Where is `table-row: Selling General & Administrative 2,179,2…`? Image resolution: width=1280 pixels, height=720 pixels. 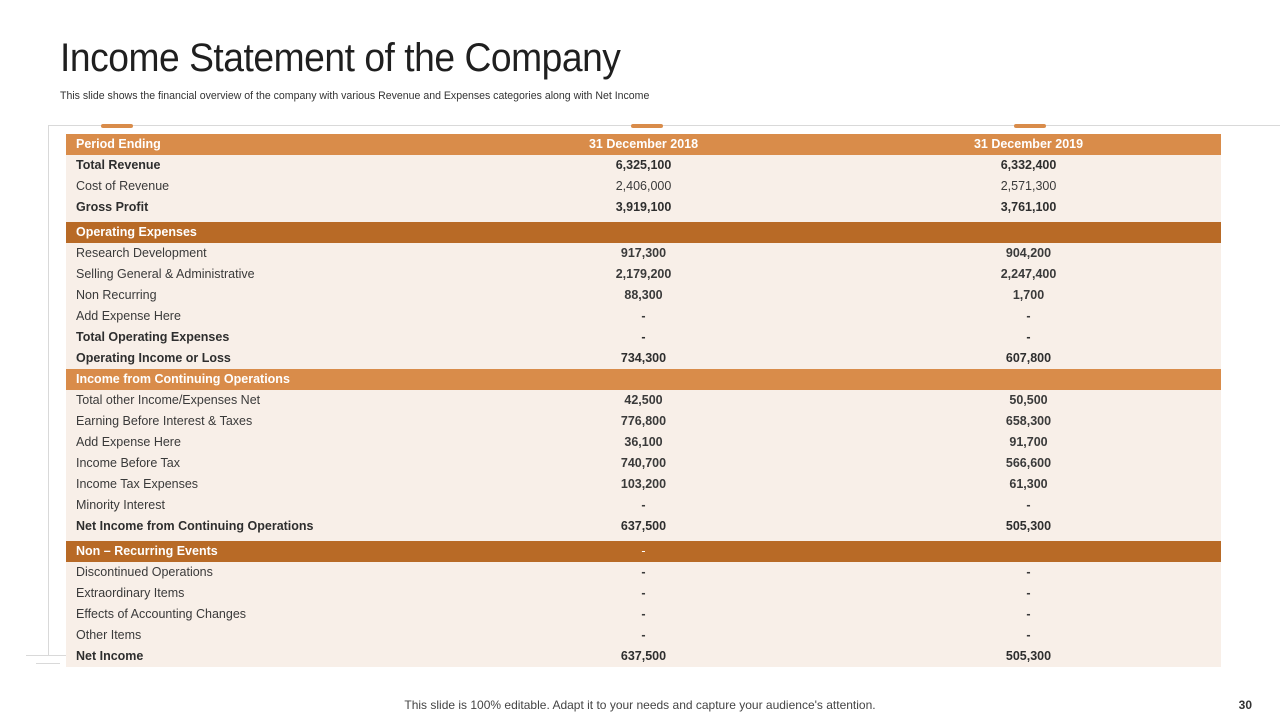
table-row: Selling General & Administrative 2,179,2… is located at coordinates (643, 274).